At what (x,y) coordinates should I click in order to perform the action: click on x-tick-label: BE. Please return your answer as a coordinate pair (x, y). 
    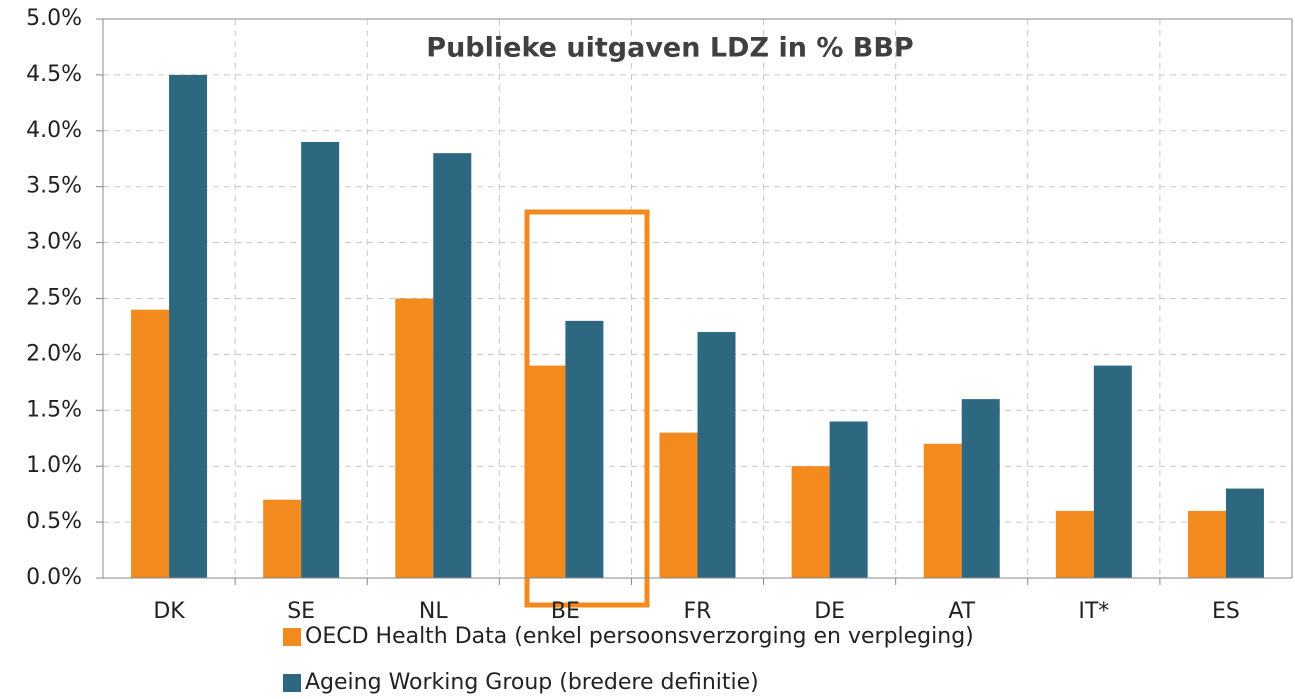
    Looking at the image, I should click on (565, 611).